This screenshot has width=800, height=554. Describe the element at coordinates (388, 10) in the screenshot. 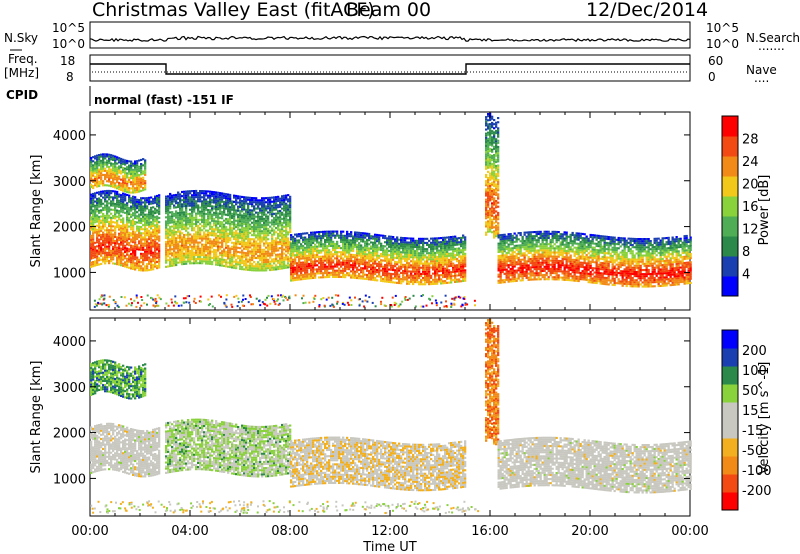

I see `beam-label: Beam 00` at that location.